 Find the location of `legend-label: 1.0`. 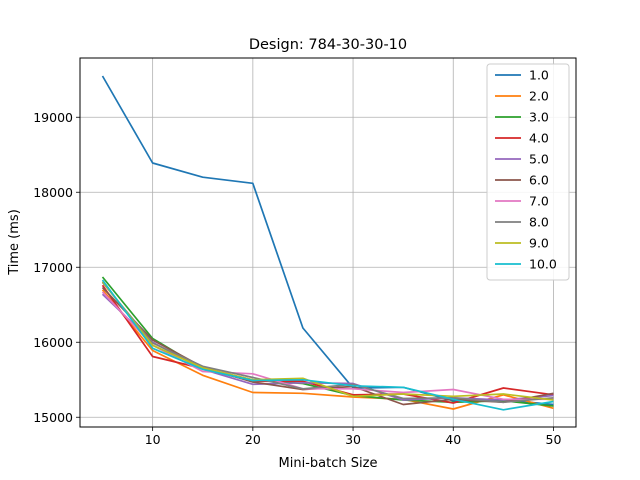

legend-label: 1.0 is located at coordinates (539, 75).